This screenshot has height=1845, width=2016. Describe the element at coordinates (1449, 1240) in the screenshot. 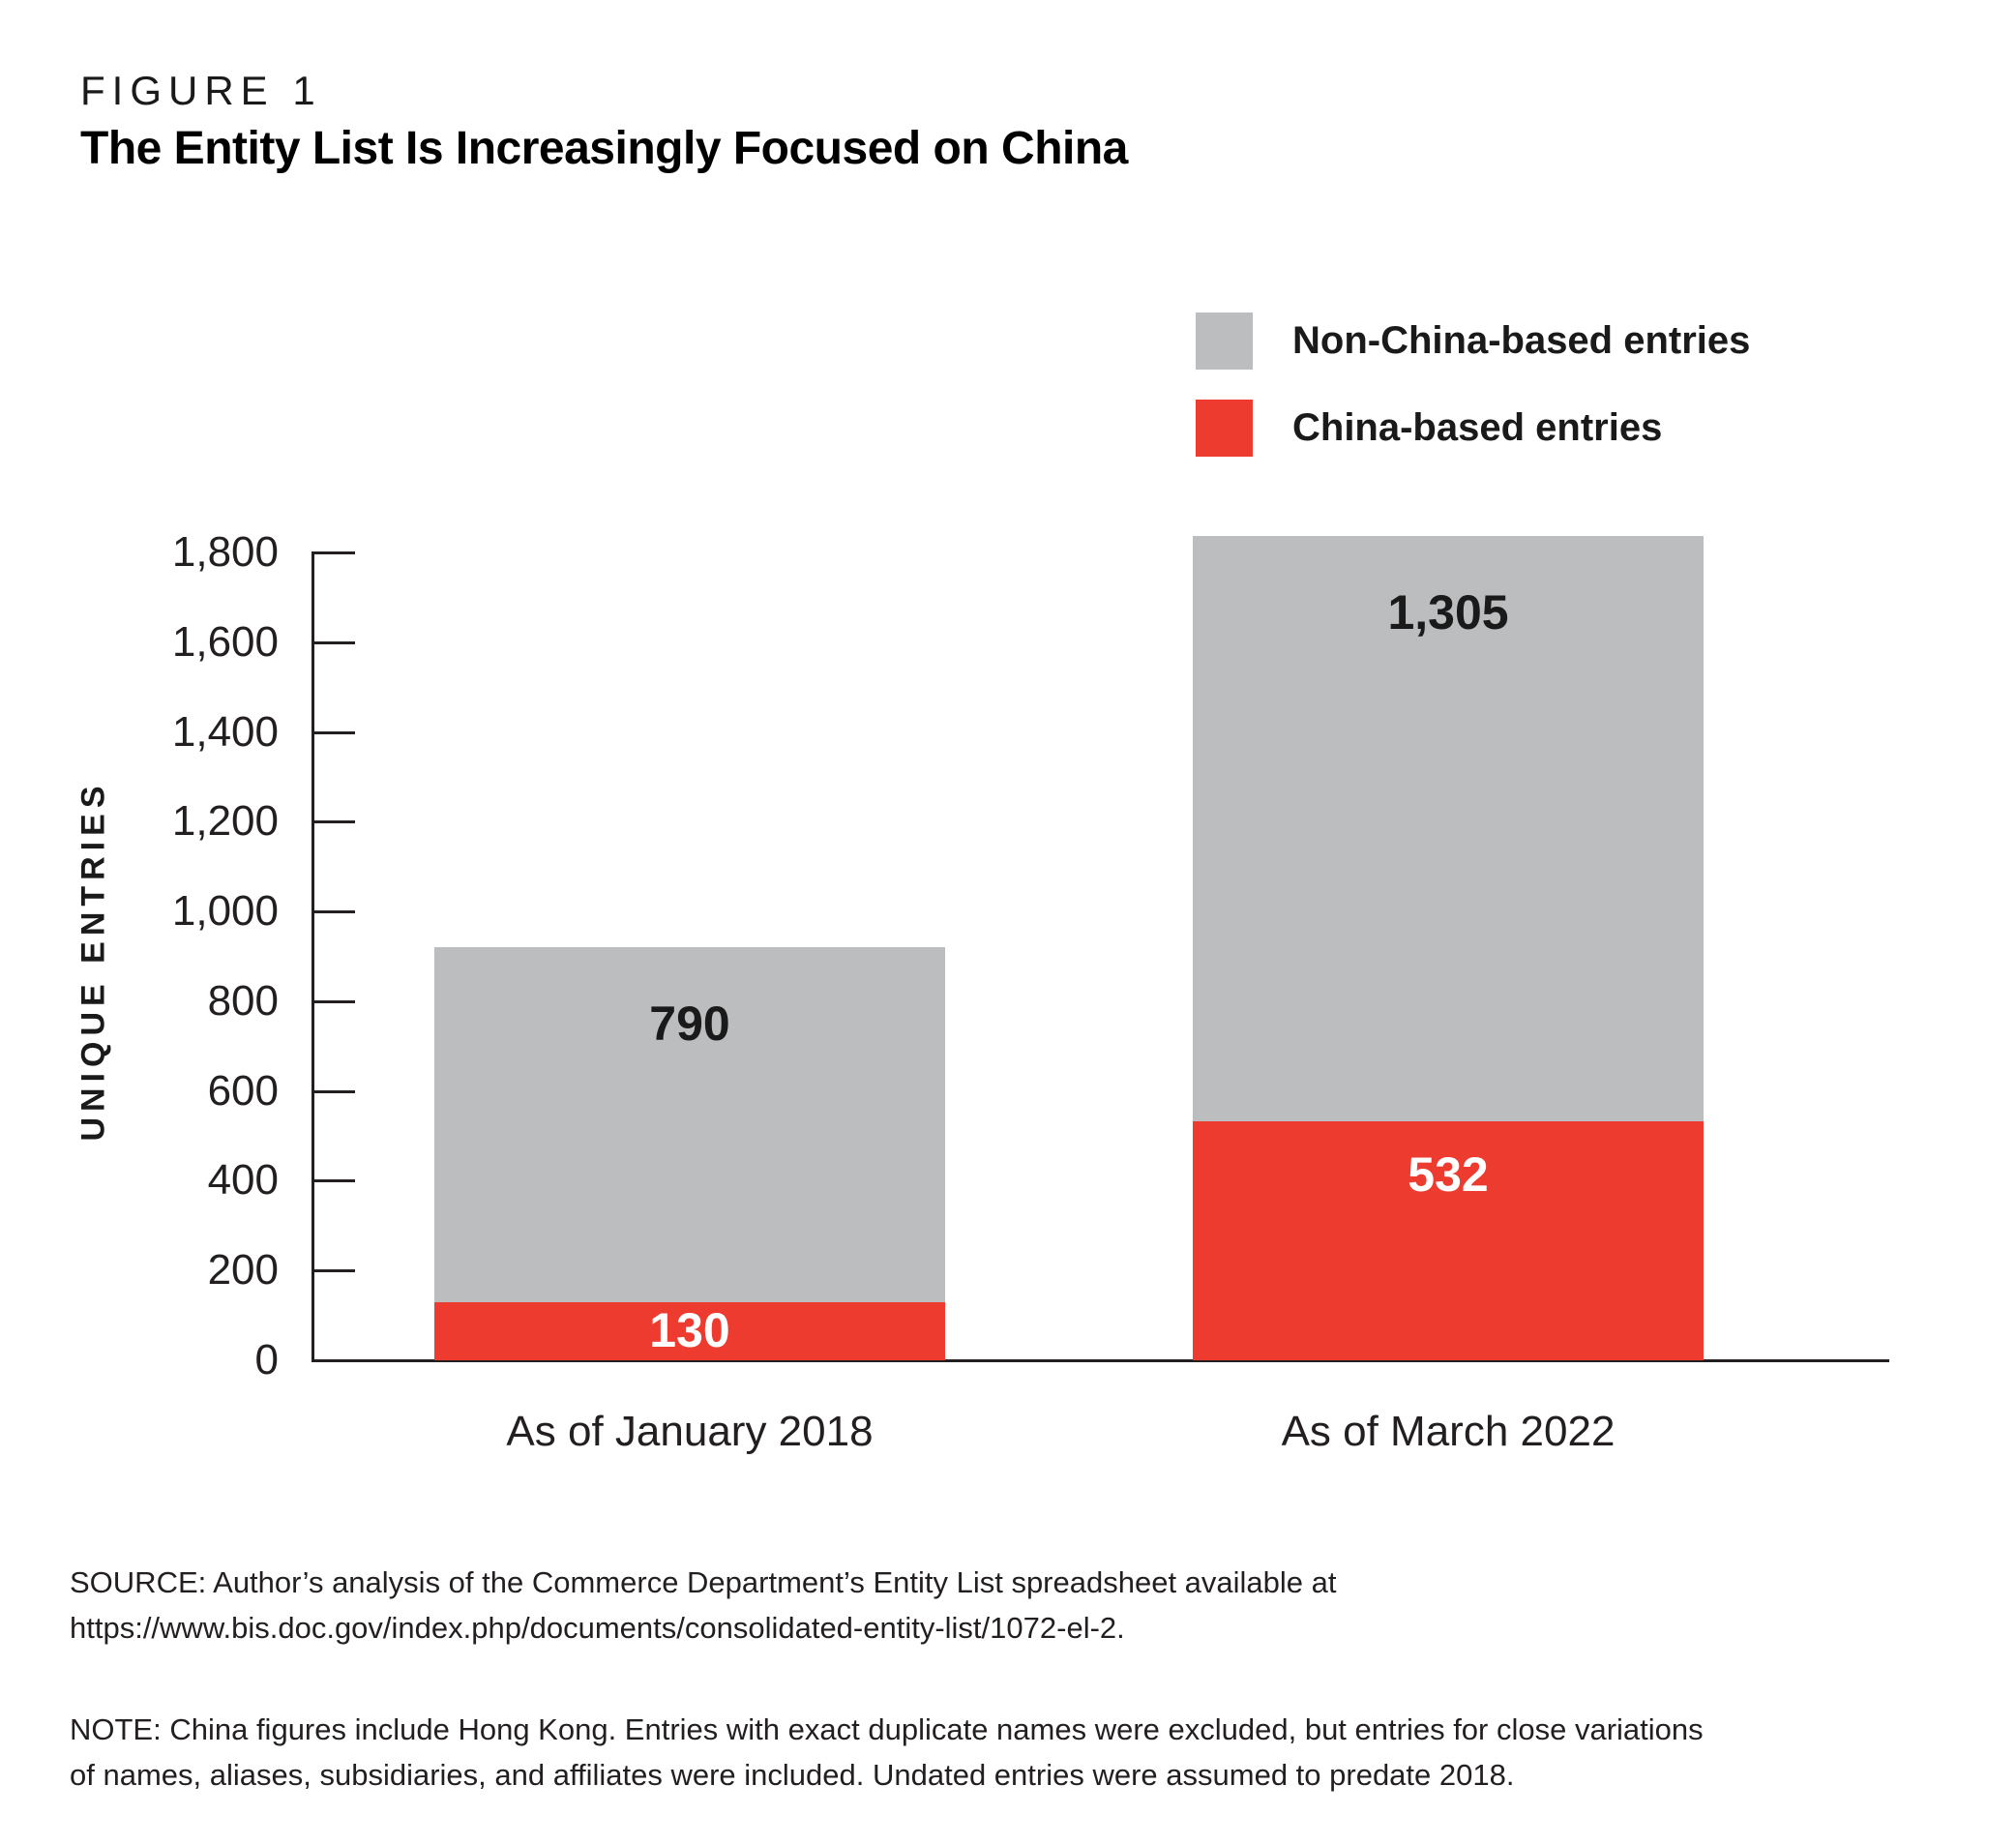

I see `bar-segment-china: 532` at that location.